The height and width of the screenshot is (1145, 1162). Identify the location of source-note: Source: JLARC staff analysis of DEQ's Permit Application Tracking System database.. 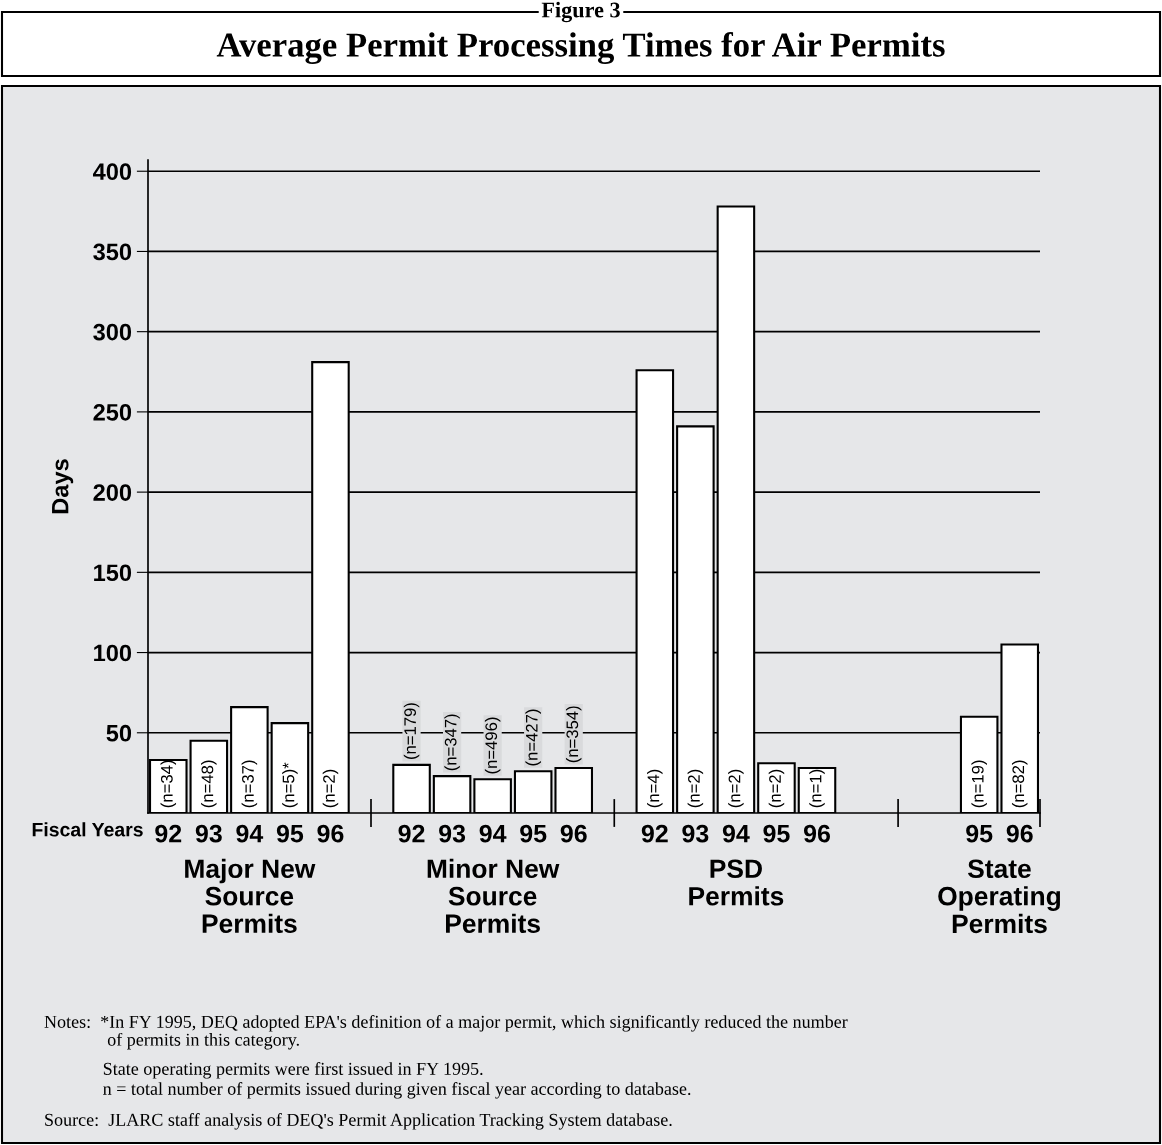
(358, 1121).